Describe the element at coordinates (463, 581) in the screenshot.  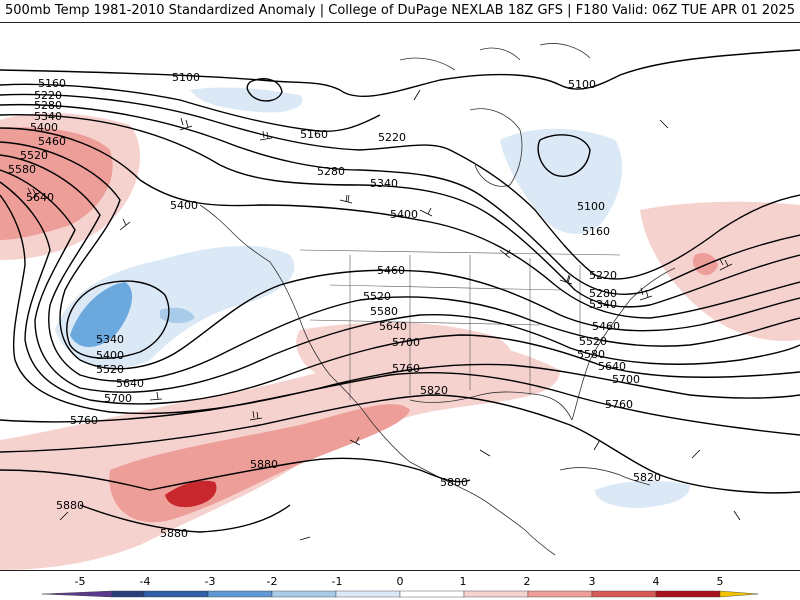
I see `colorbar-tick: 1` at that location.